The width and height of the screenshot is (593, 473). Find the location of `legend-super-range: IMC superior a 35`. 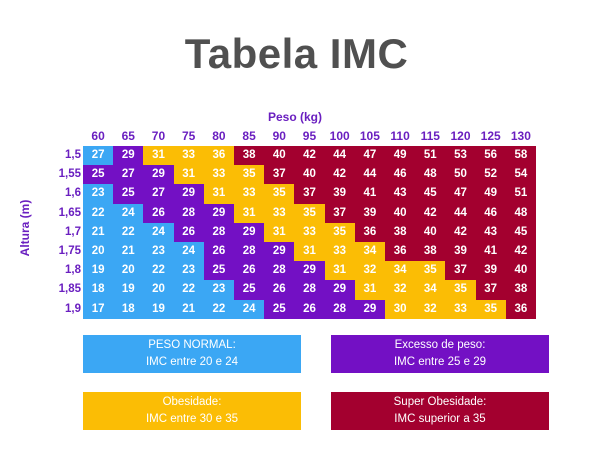

legend-super-range: IMC superior a 35 is located at coordinates (440, 419).